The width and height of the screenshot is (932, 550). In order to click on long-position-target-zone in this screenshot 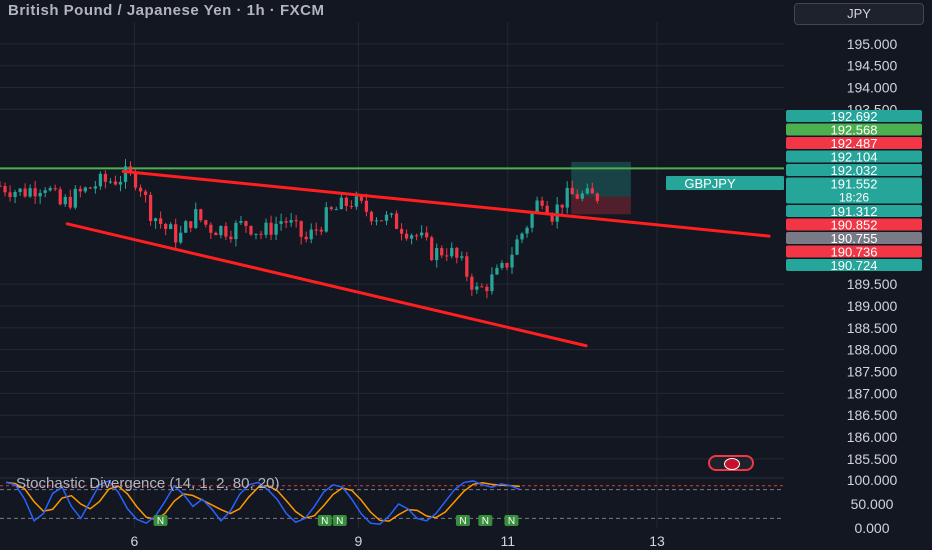, I will do `click(601, 179)`.